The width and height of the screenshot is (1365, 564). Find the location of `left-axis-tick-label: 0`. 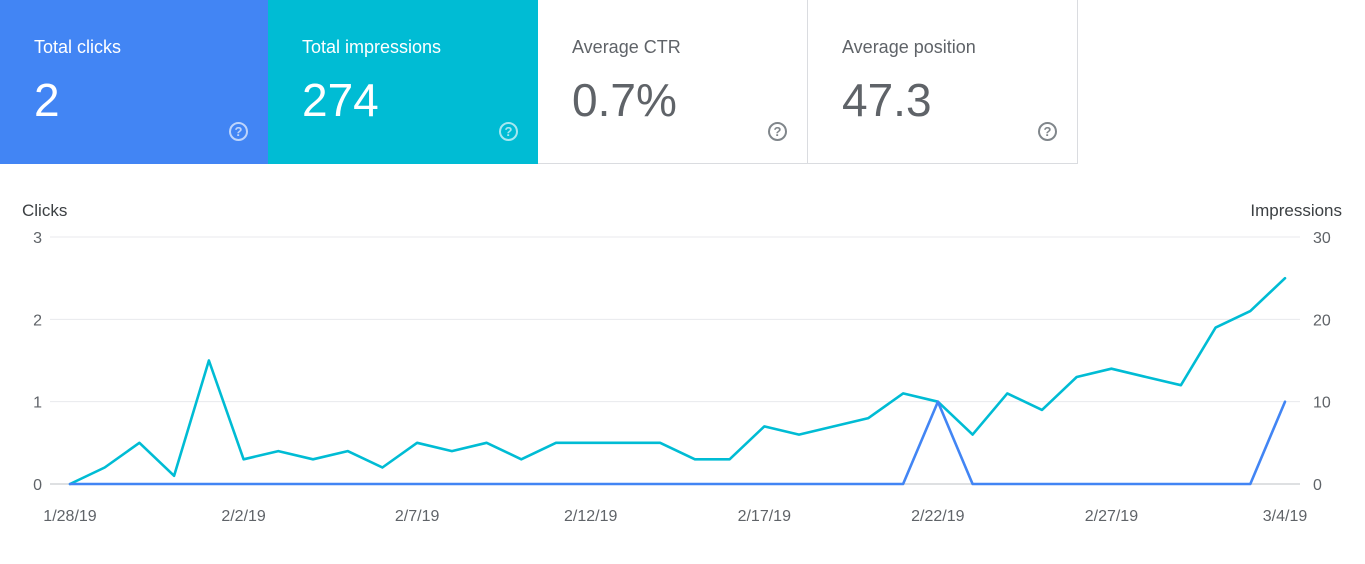

left-axis-tick-label: 0 is located at coordinates (37, 485).